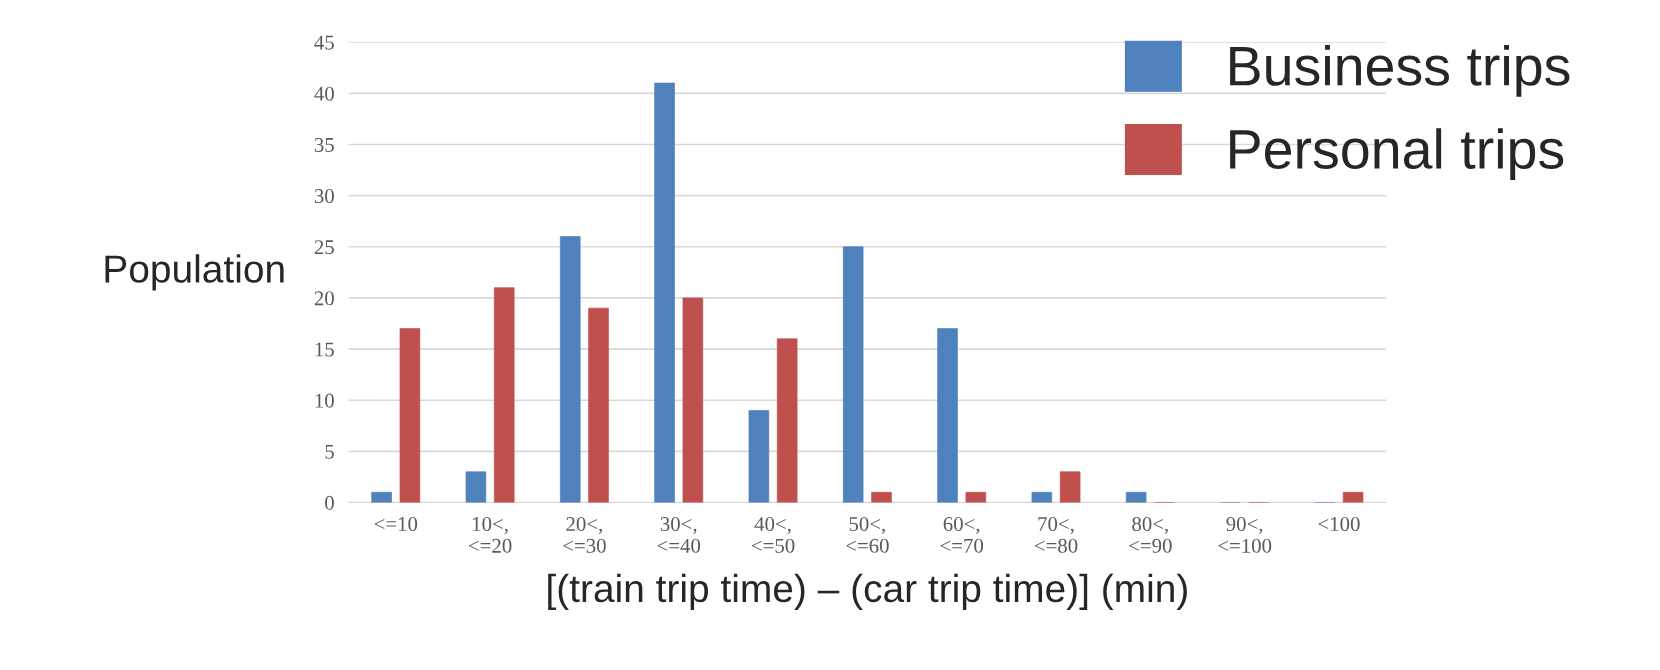  Describe the element at coordinates (1339, 524) in the screenshot. I see `x-tick-label: <100` at that location.